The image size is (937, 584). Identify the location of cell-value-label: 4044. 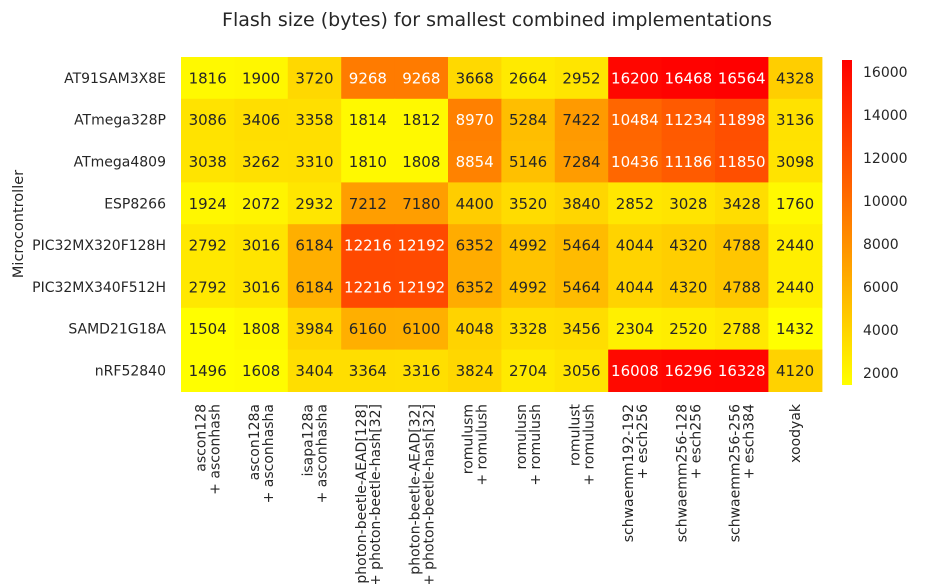
(635, 287).